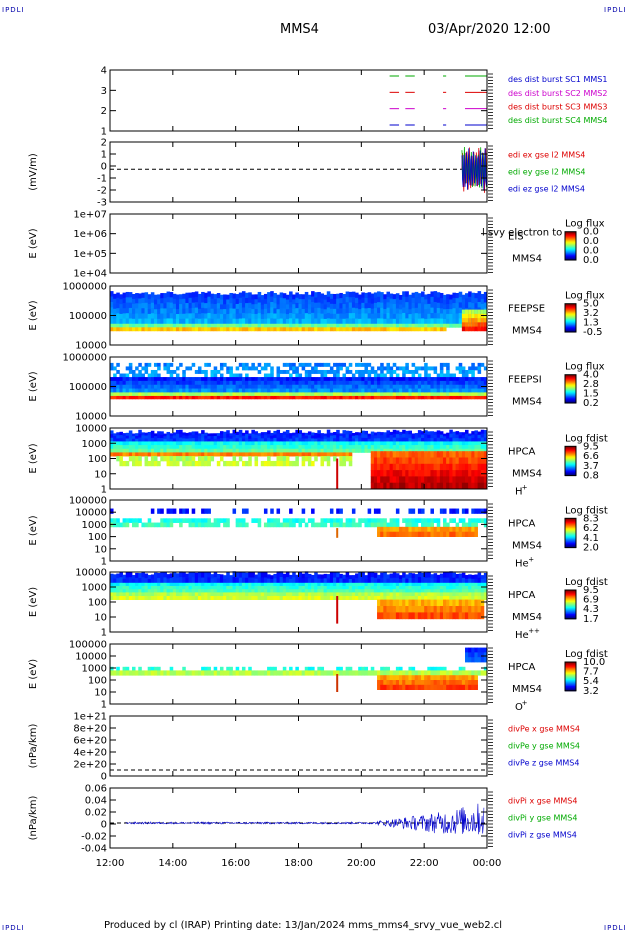 The width and height of the screenshot is (630, 934). What do you see at coordinates (570, 533) in the screenshot?
I see `colorbar-segment-hpca_he1` at bounding box center [570, 533].